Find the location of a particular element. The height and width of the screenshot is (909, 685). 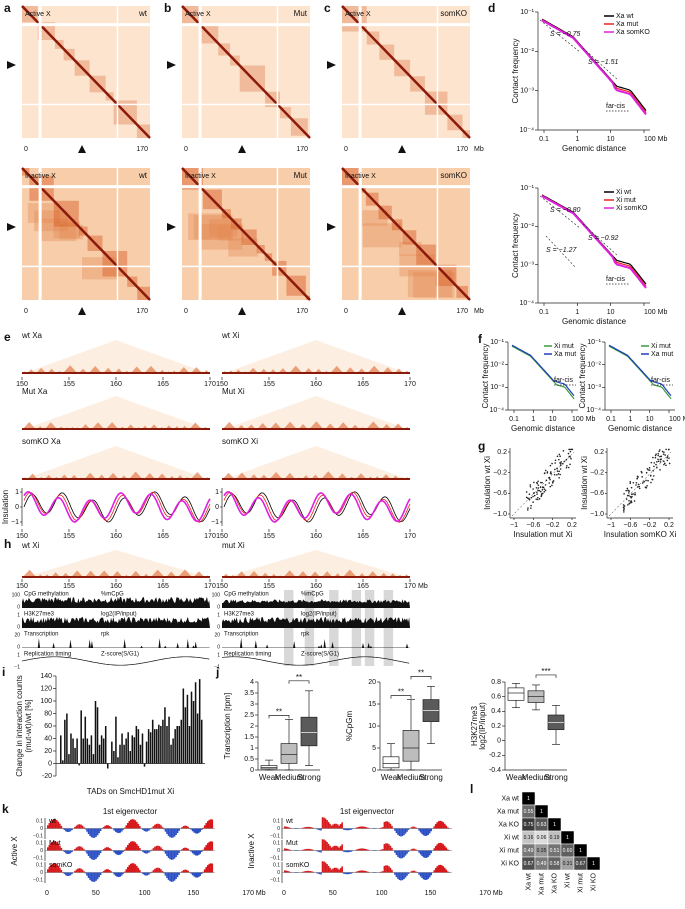

far-cis-label: far-cis is located at coordinates (616, 279).